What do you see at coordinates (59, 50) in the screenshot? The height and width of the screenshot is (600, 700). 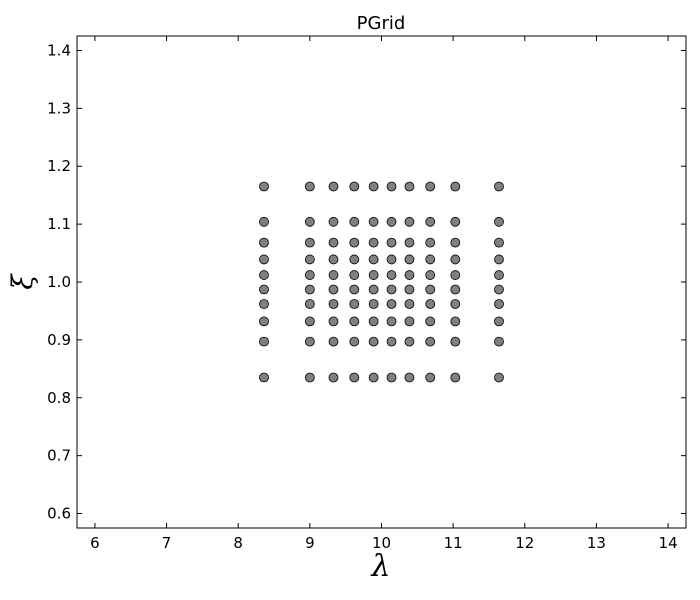 I see `y-tick-label: 1.4` at bounding box center [59, 50].